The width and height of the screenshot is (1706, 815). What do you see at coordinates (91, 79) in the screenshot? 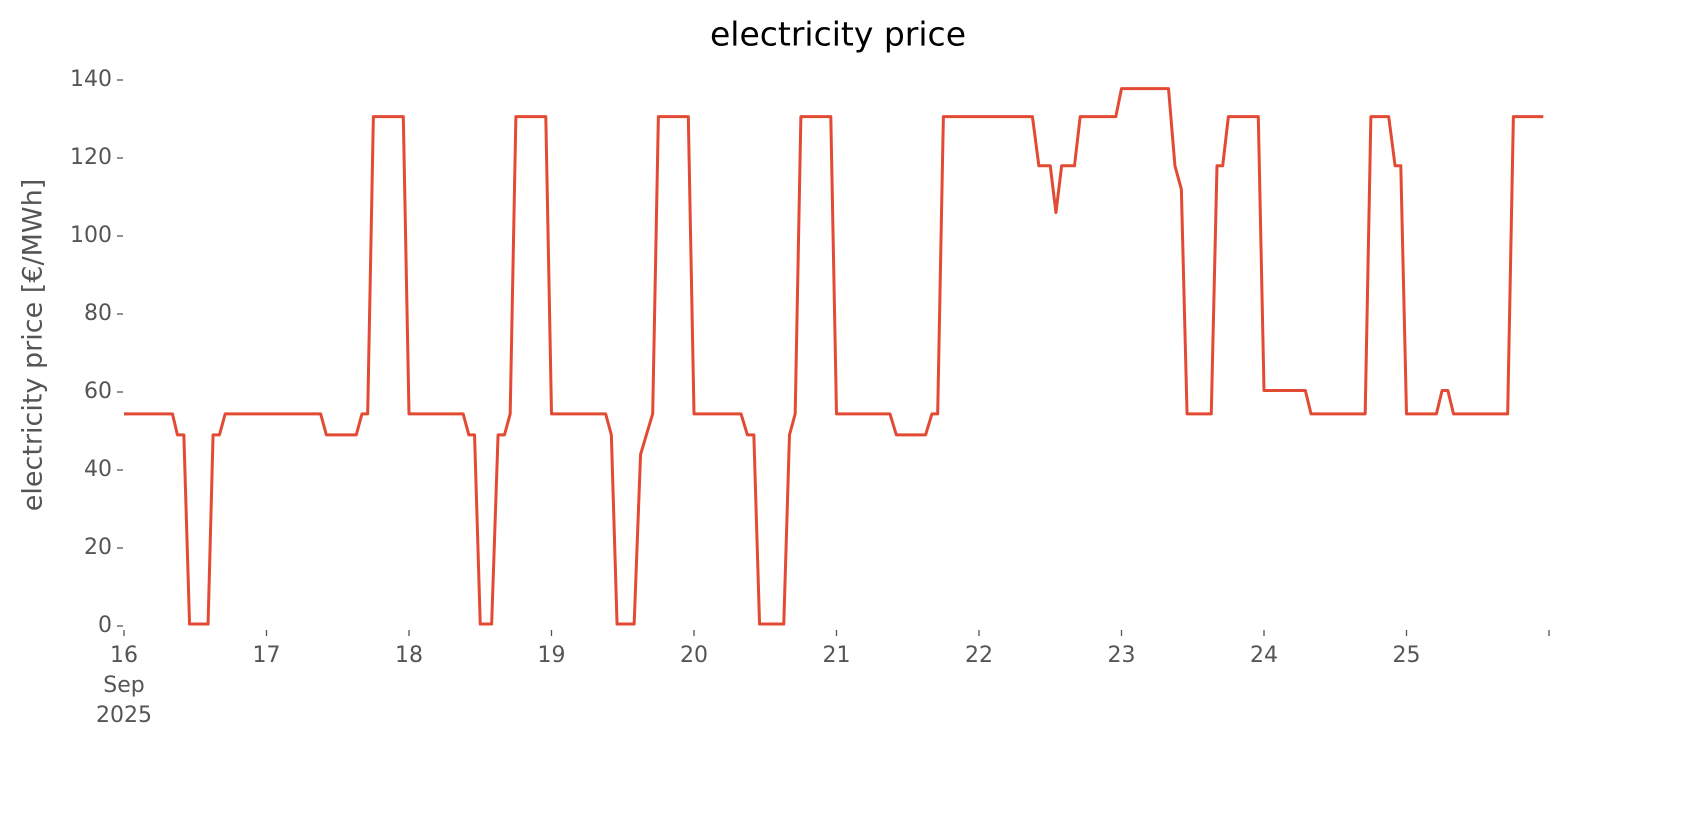
I see `y-tick-label: 140` at bounding box center [91, 79].